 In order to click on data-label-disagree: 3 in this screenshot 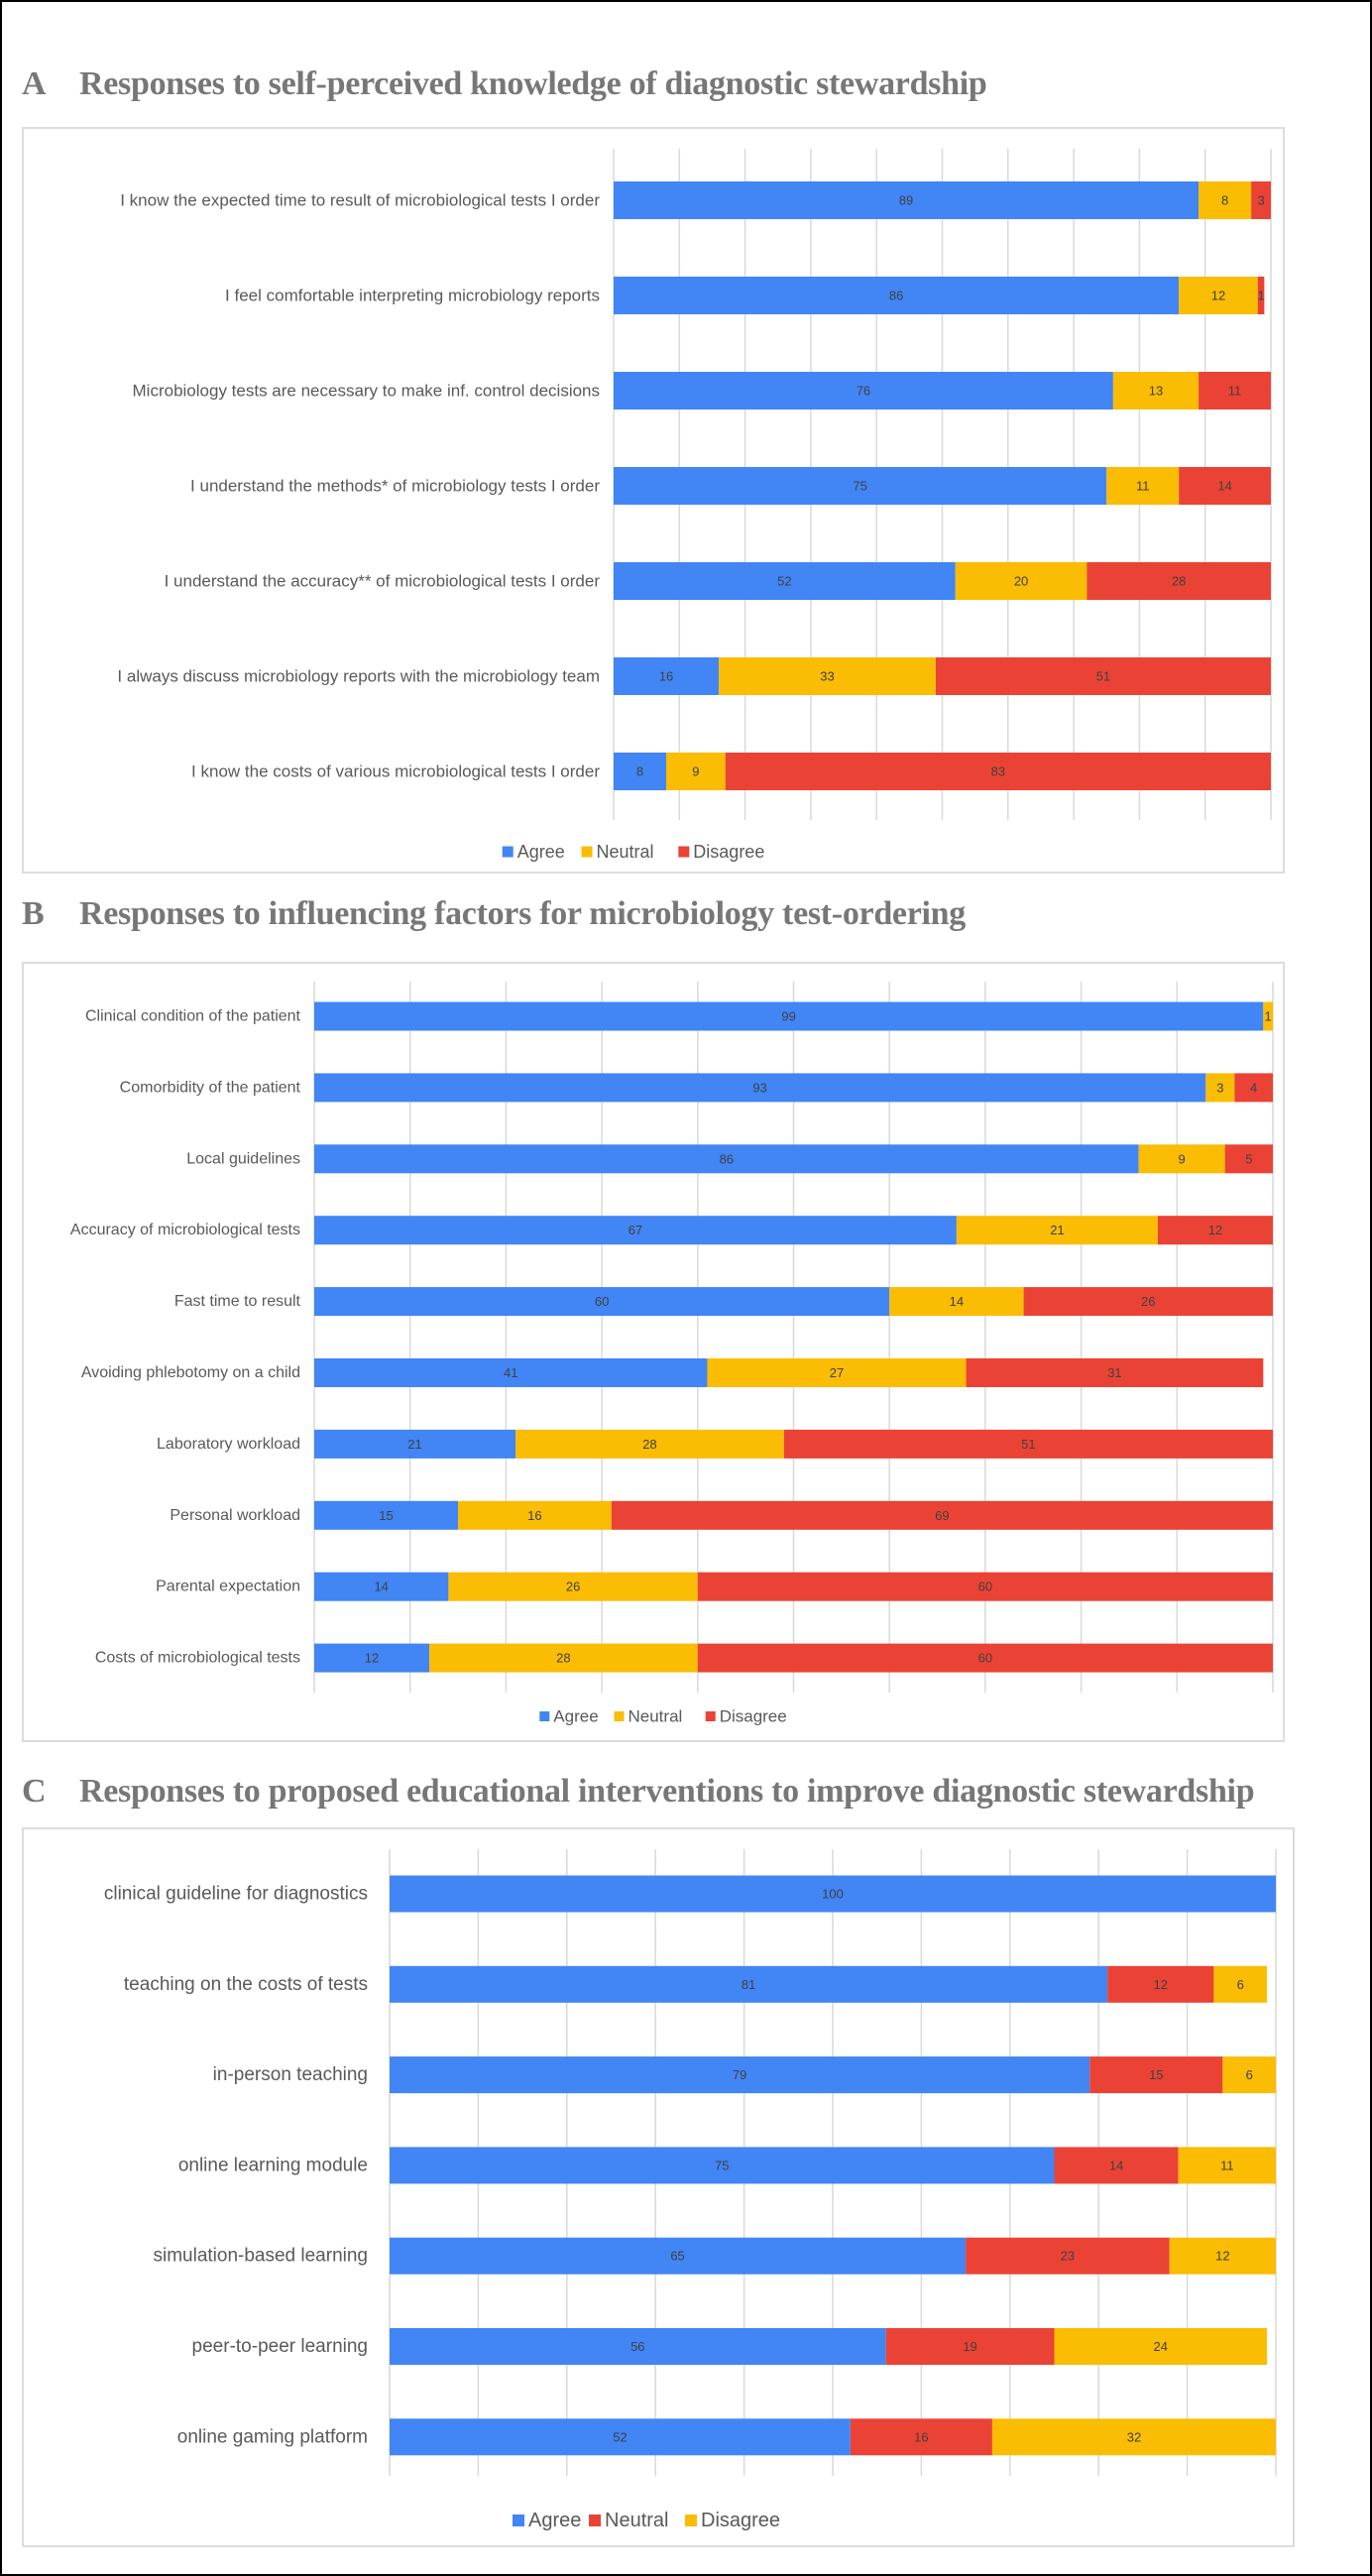, I will do `click(1260, 200)`.